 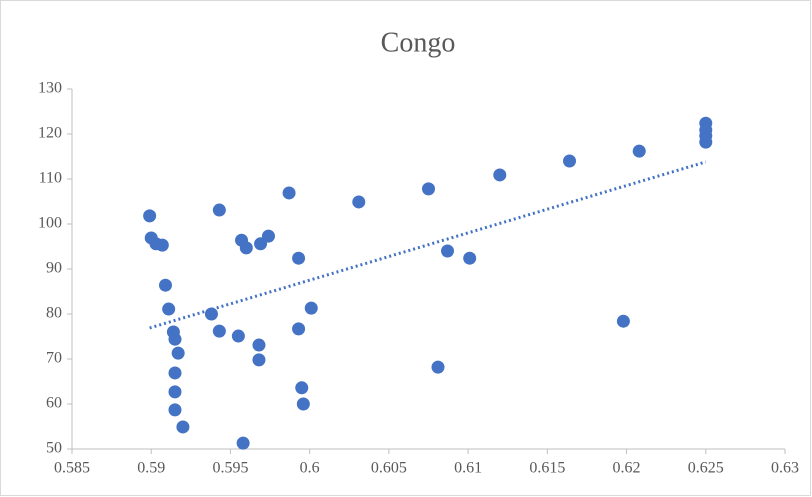 I want to click on y-tick-label: 130, so click(x=50, y=88).